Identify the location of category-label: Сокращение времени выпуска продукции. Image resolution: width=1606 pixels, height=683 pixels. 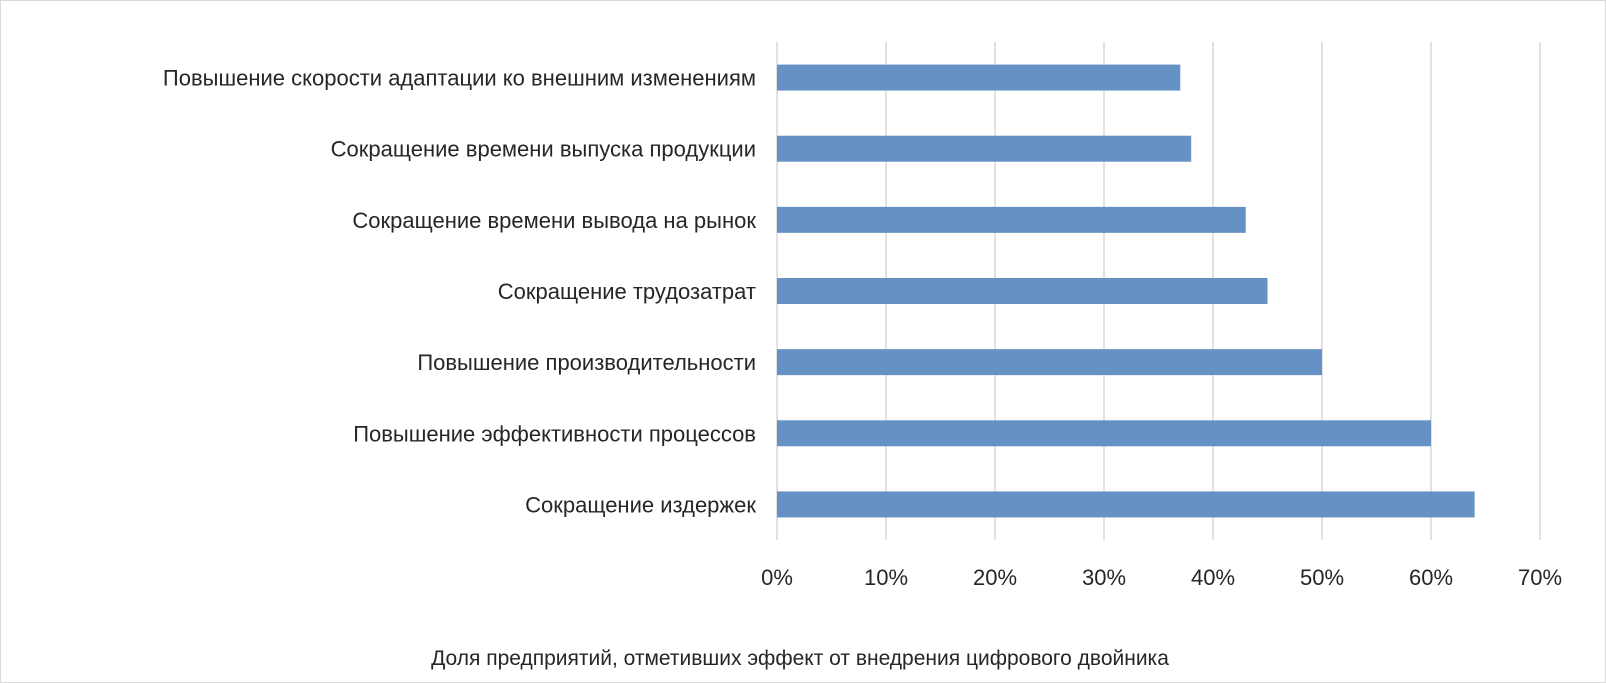
(543, 149).